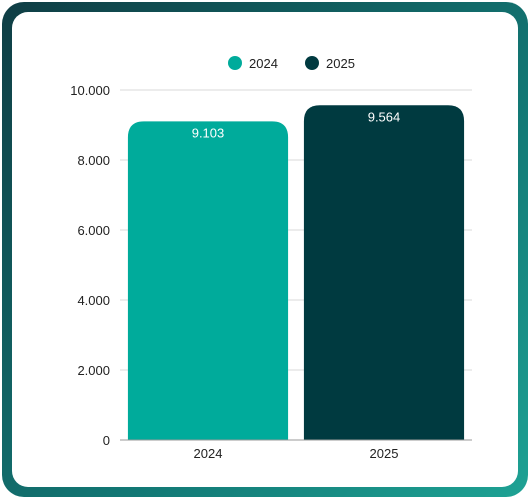 This screenshot has width=530, height=499. Describe the element at coordinates (93, 230) in the screenshot. I see `y-tick-label: 6.000` at that location.